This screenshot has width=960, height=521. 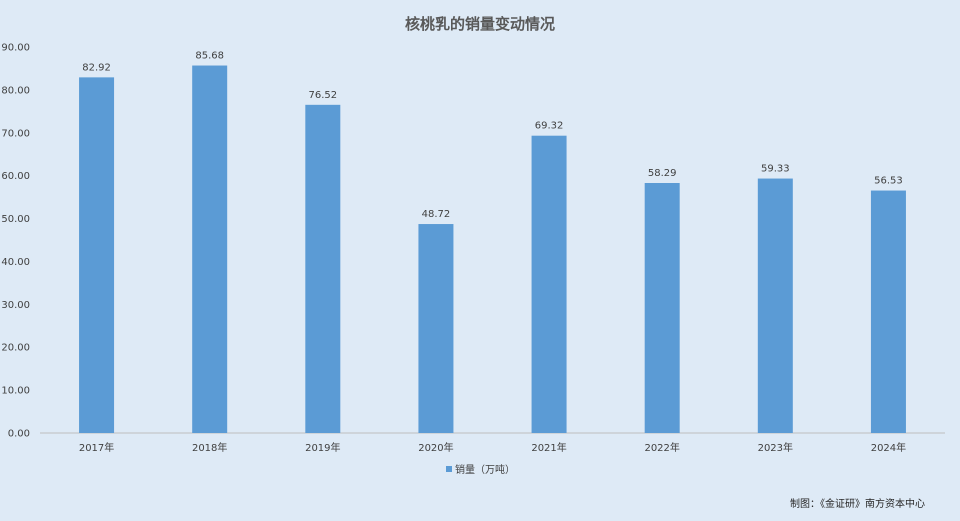 I want to click on chart-title: 核桃乳的销量变动情况, so click(x=480, y=24).